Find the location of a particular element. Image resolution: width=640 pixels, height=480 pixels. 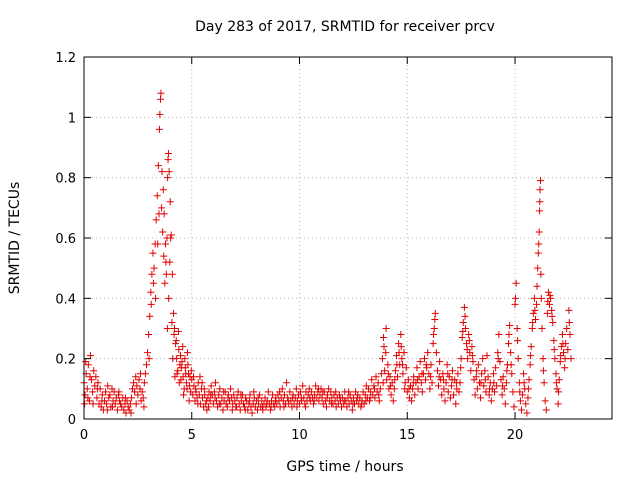

y-tick-label: 0.6 is located at coordinates (65, 239).